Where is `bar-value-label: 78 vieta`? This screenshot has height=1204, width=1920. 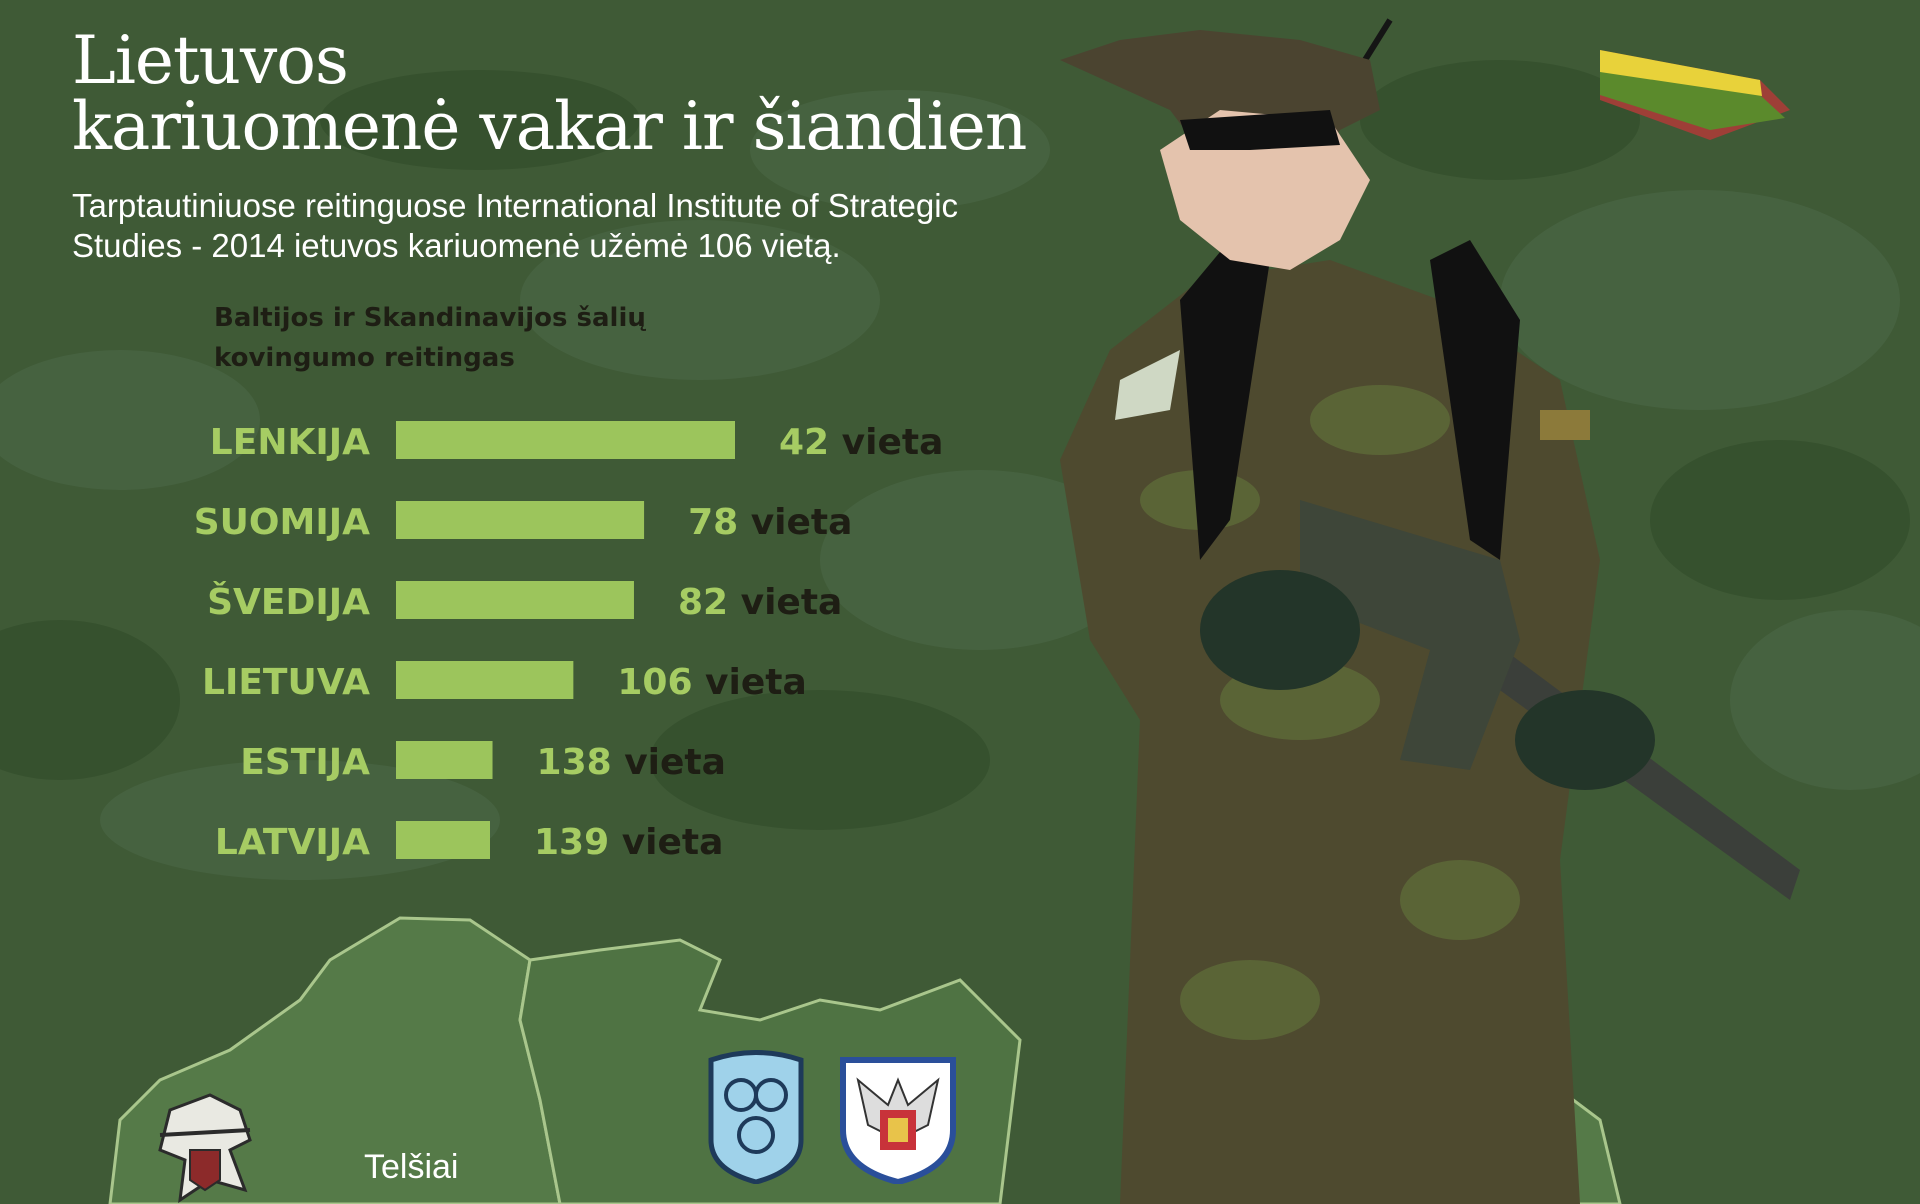 bar-value-label: 78 vieta is located at coordinates (770, 522).